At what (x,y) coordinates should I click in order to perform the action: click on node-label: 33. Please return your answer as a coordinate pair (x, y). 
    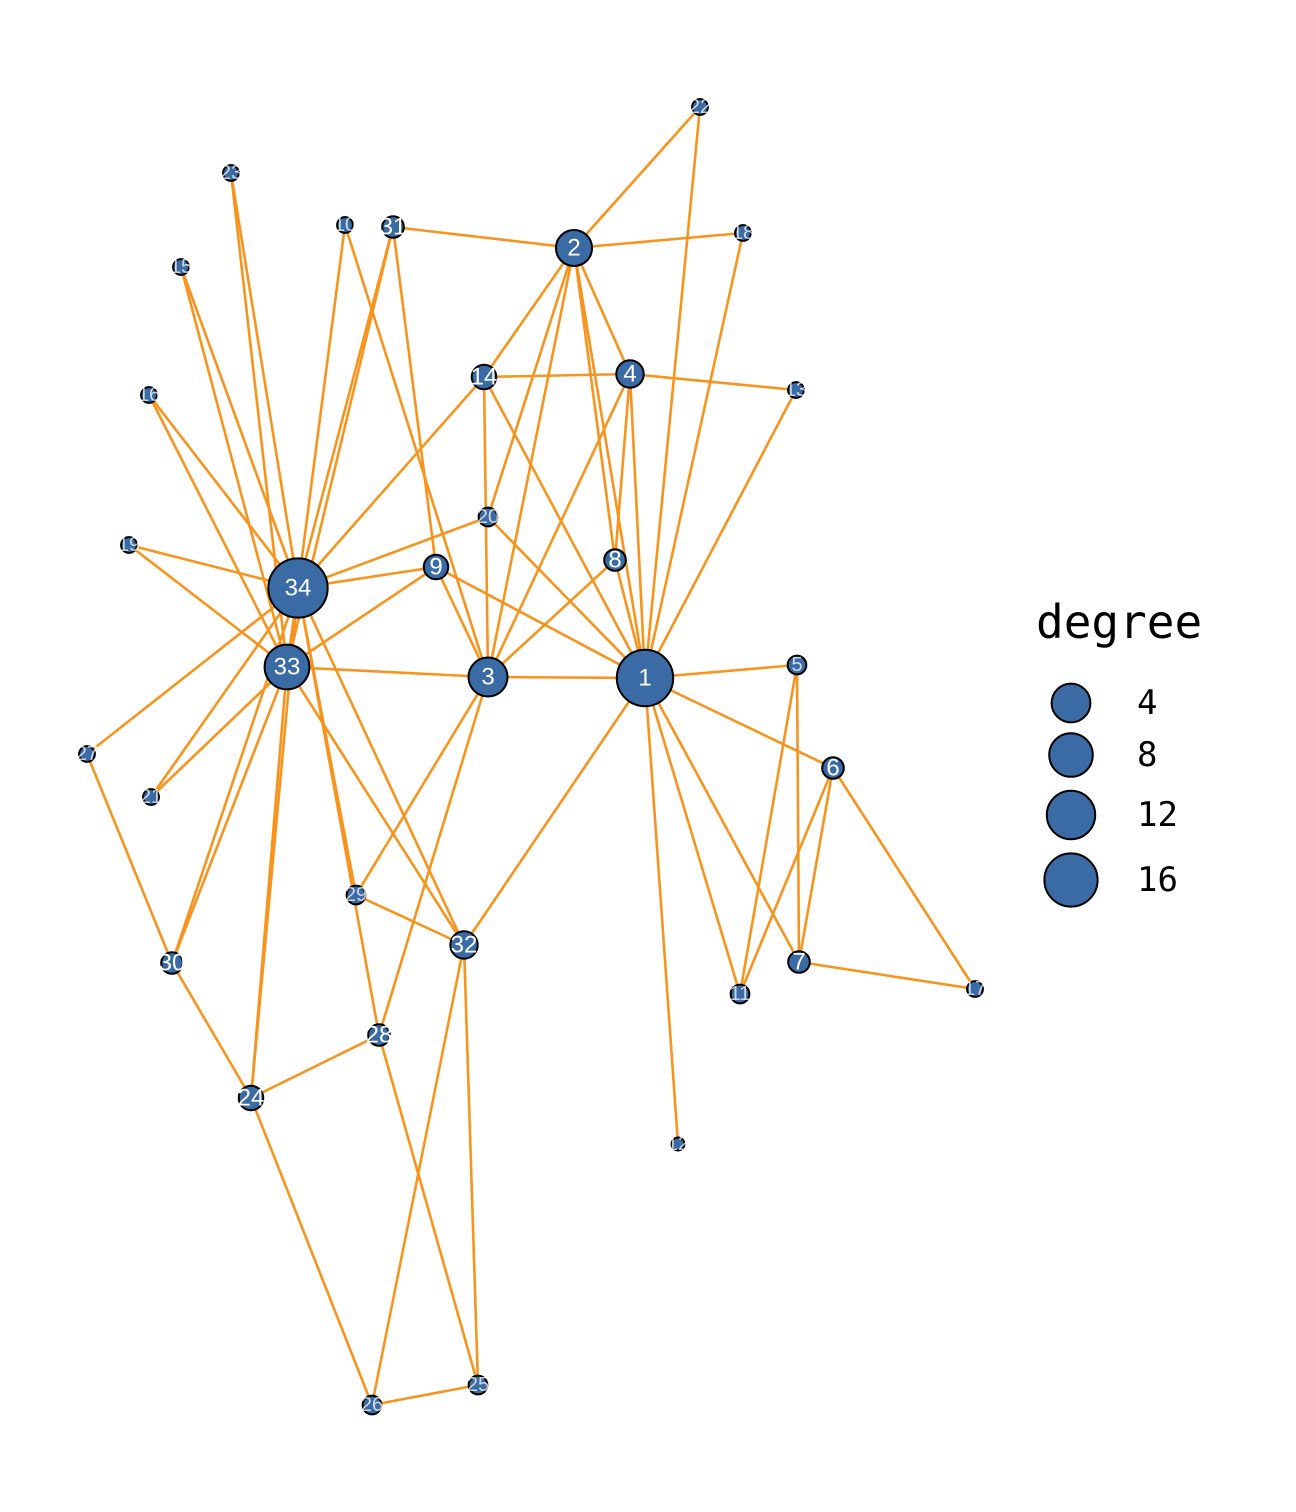
    Looking at the image, I should click on (287, 667).